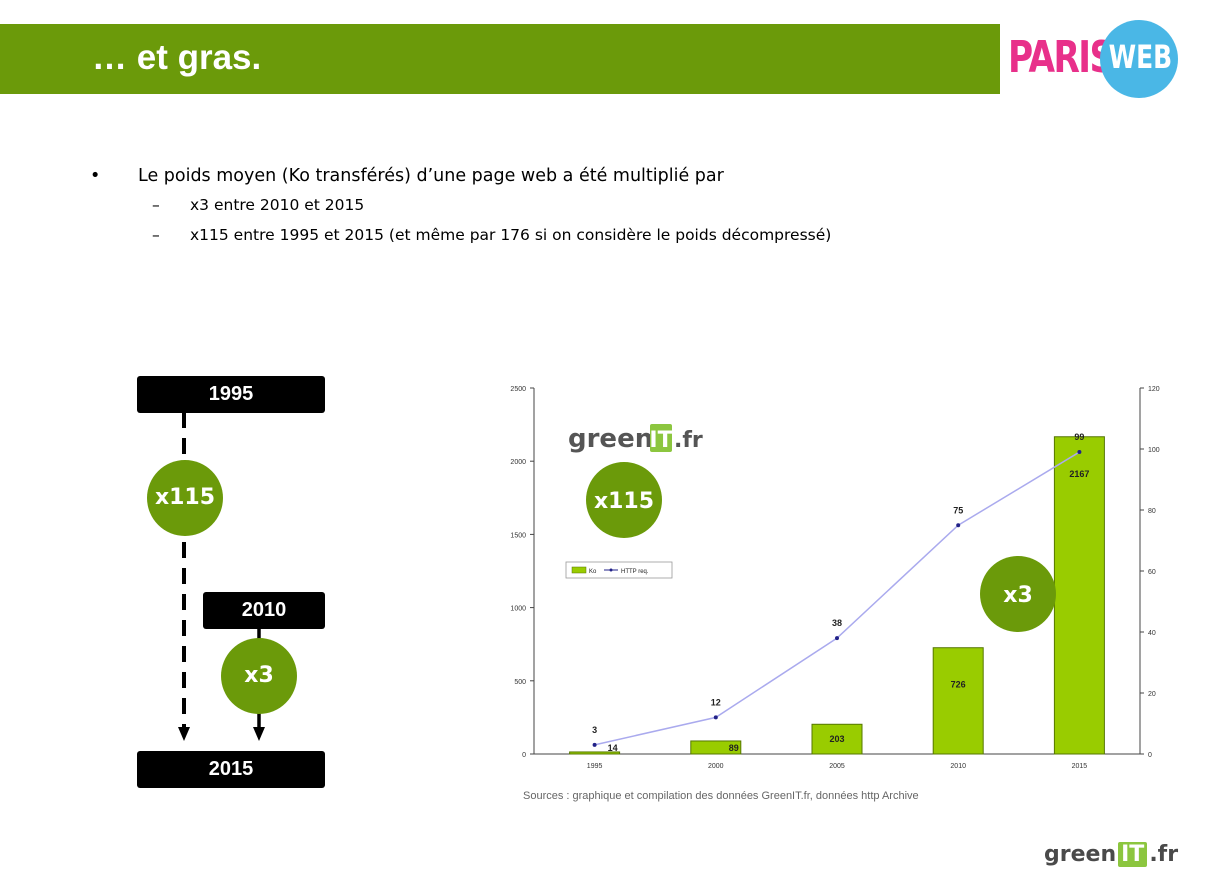 This screenshot has width=1207, height=869. I want to click on factor-x3-circle: x3, so click(259, 676).